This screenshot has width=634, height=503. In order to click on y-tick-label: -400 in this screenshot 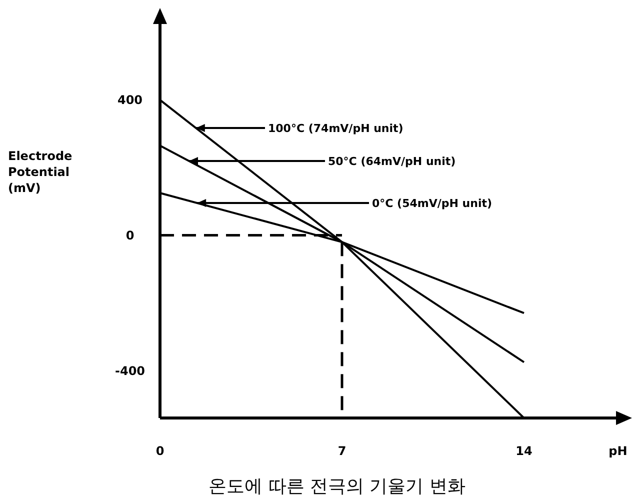, I will do `click(130, 371)`.